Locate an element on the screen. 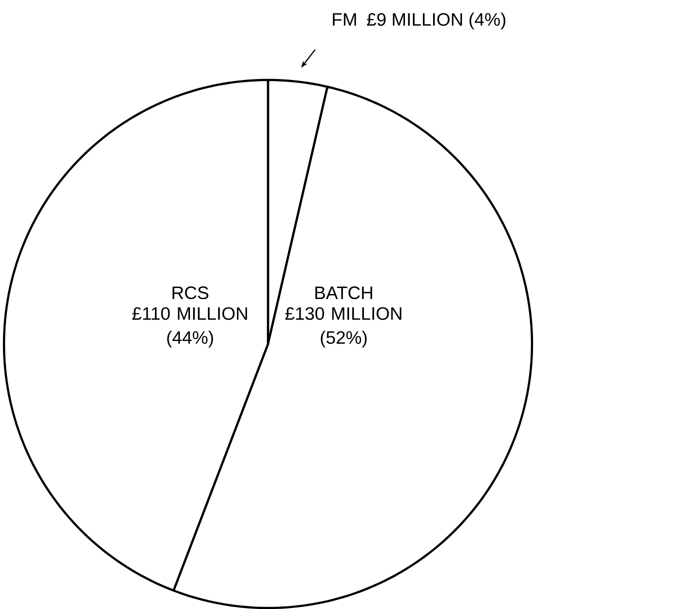 The image size is (696, 609). slice-label: FM is located at coordinates (344, 19).